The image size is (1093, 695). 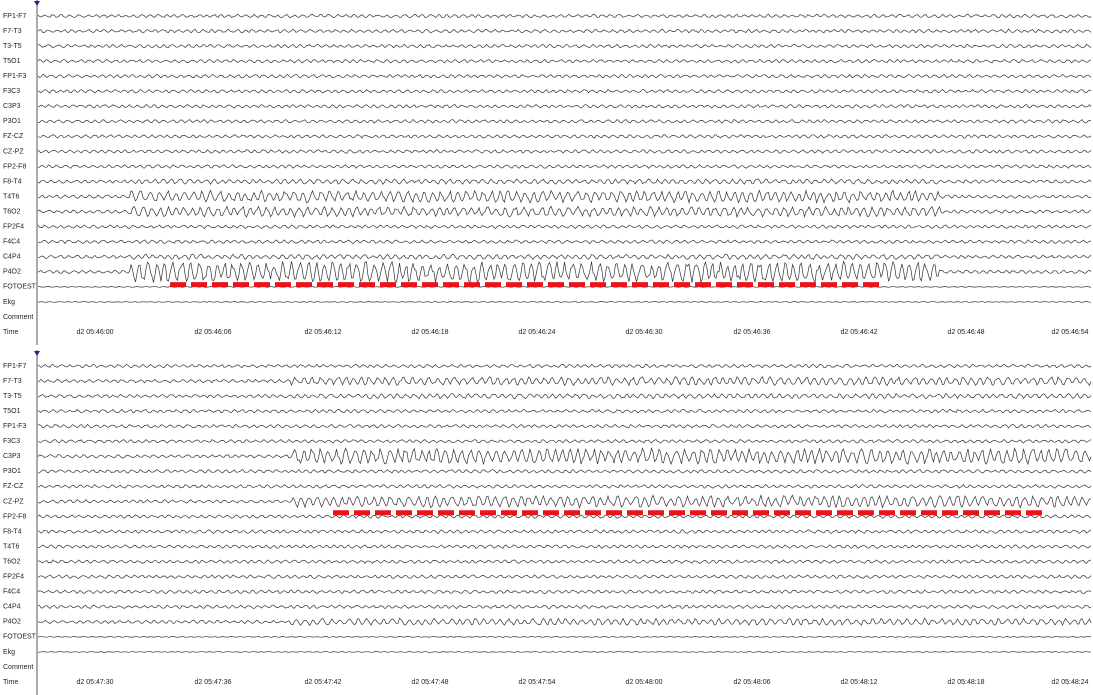 I want to click on channel-label: Comment, so click(x=18, y=317).